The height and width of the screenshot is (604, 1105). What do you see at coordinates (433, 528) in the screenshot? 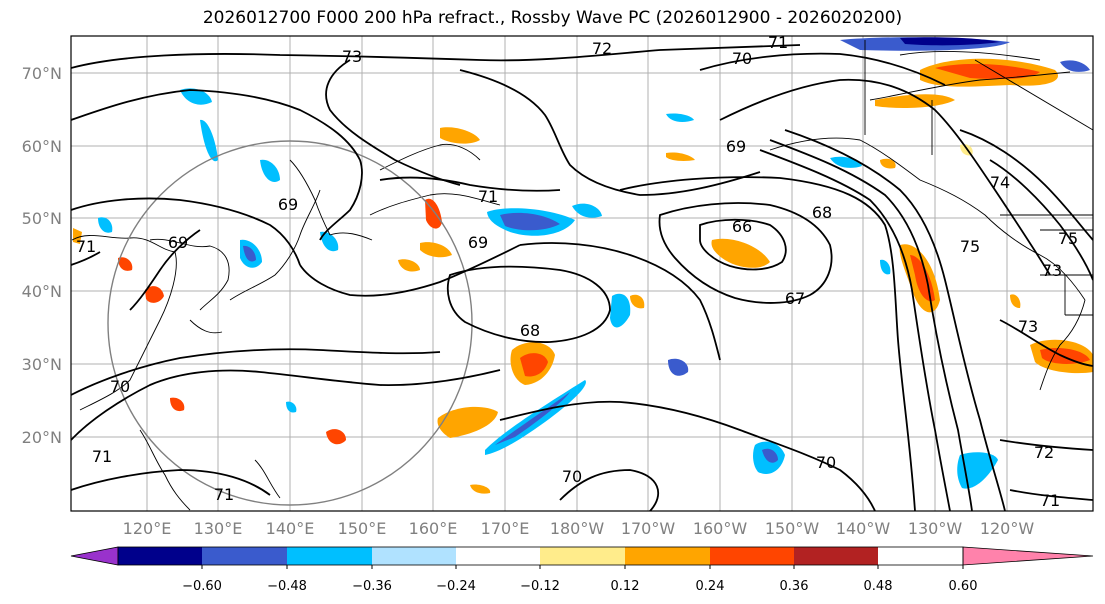
I see `lon-tick-label: 160°E` at bounding box center [433, 528].